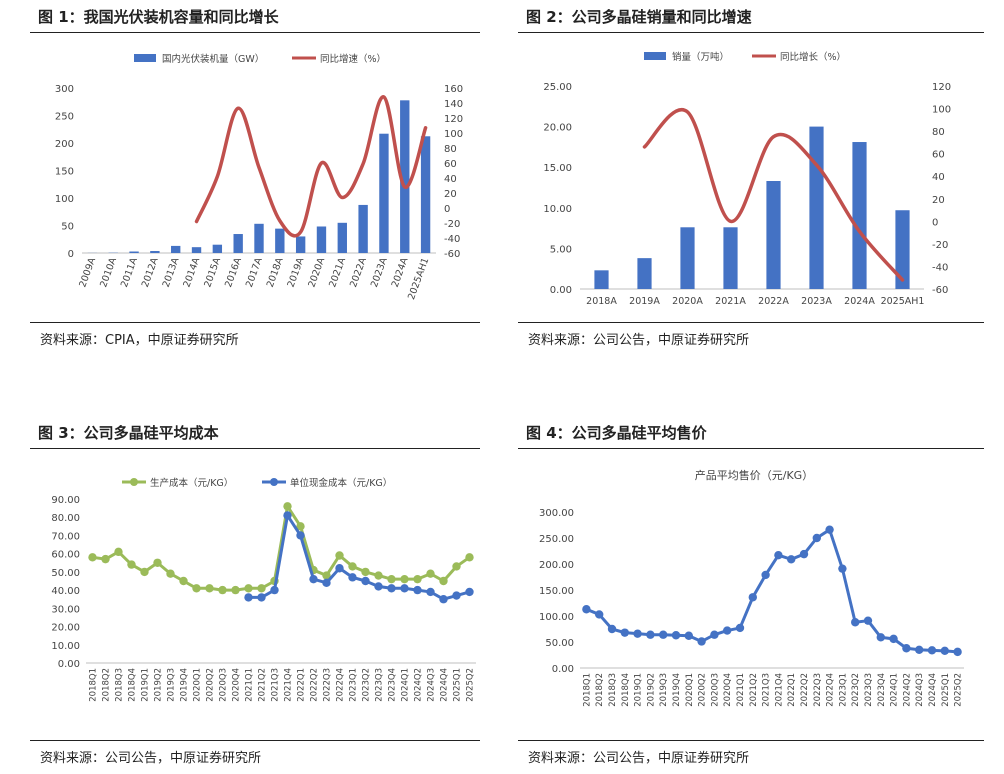  Describe the element at coordinates (254, 272) in the screenshot. I see `x-tick: 2017A` at that location.